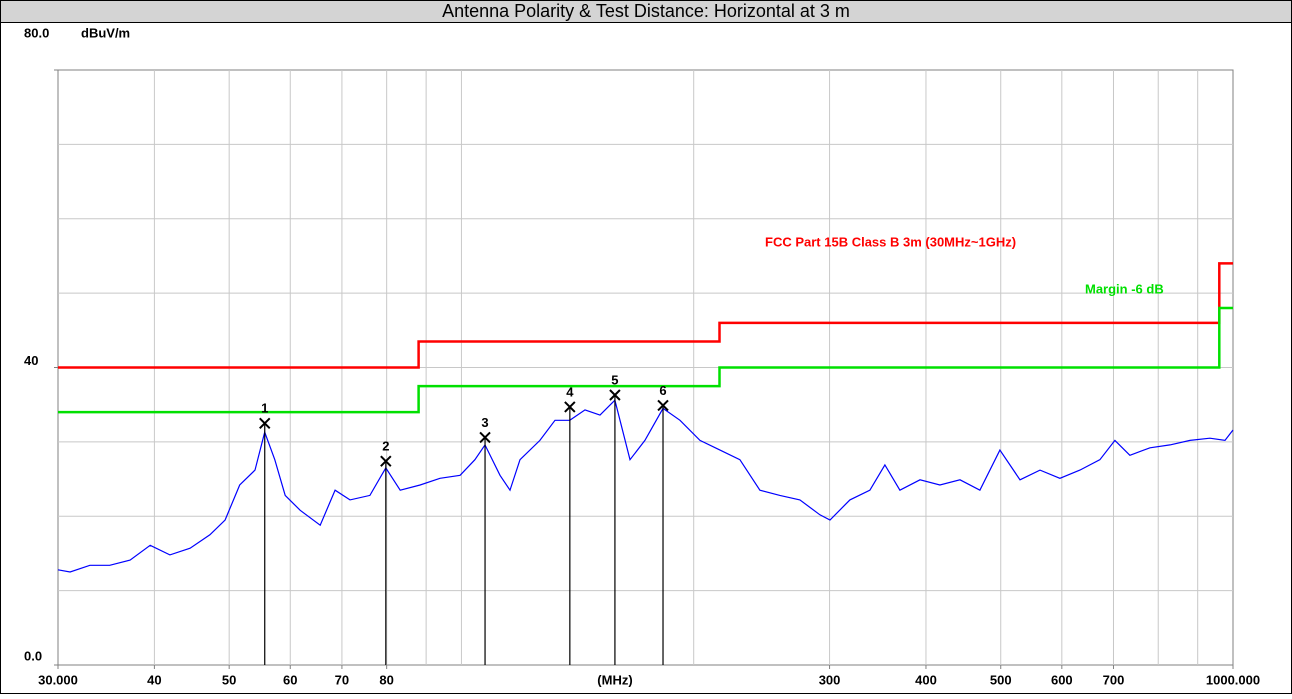 This screenshot has width=1292, height=699. I want to click on marker-label: 5, so click(614, 379).